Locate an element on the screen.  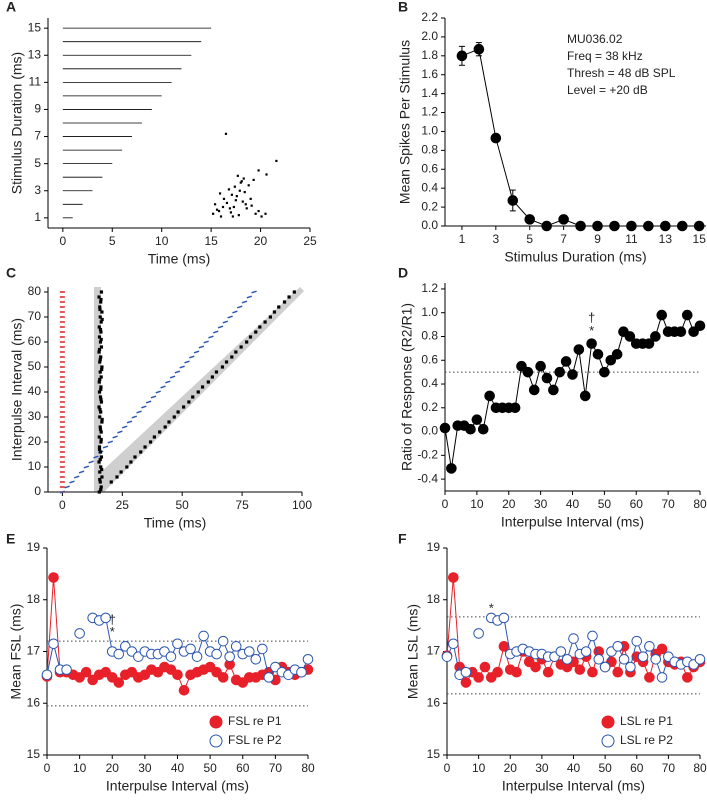
x-tick-label: 80 is located at coordinates (700, 504).